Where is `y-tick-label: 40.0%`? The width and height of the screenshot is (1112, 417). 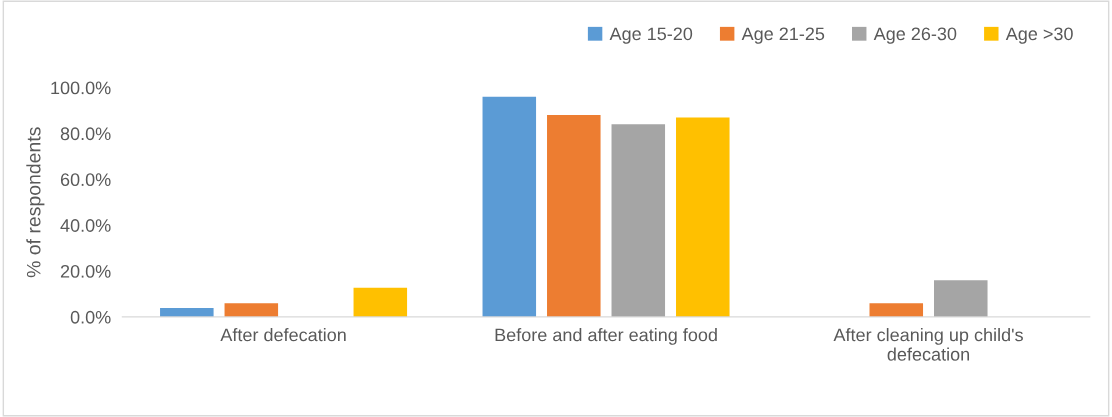
y-tick-label: 40.0% is located at coordinates (85, 225).